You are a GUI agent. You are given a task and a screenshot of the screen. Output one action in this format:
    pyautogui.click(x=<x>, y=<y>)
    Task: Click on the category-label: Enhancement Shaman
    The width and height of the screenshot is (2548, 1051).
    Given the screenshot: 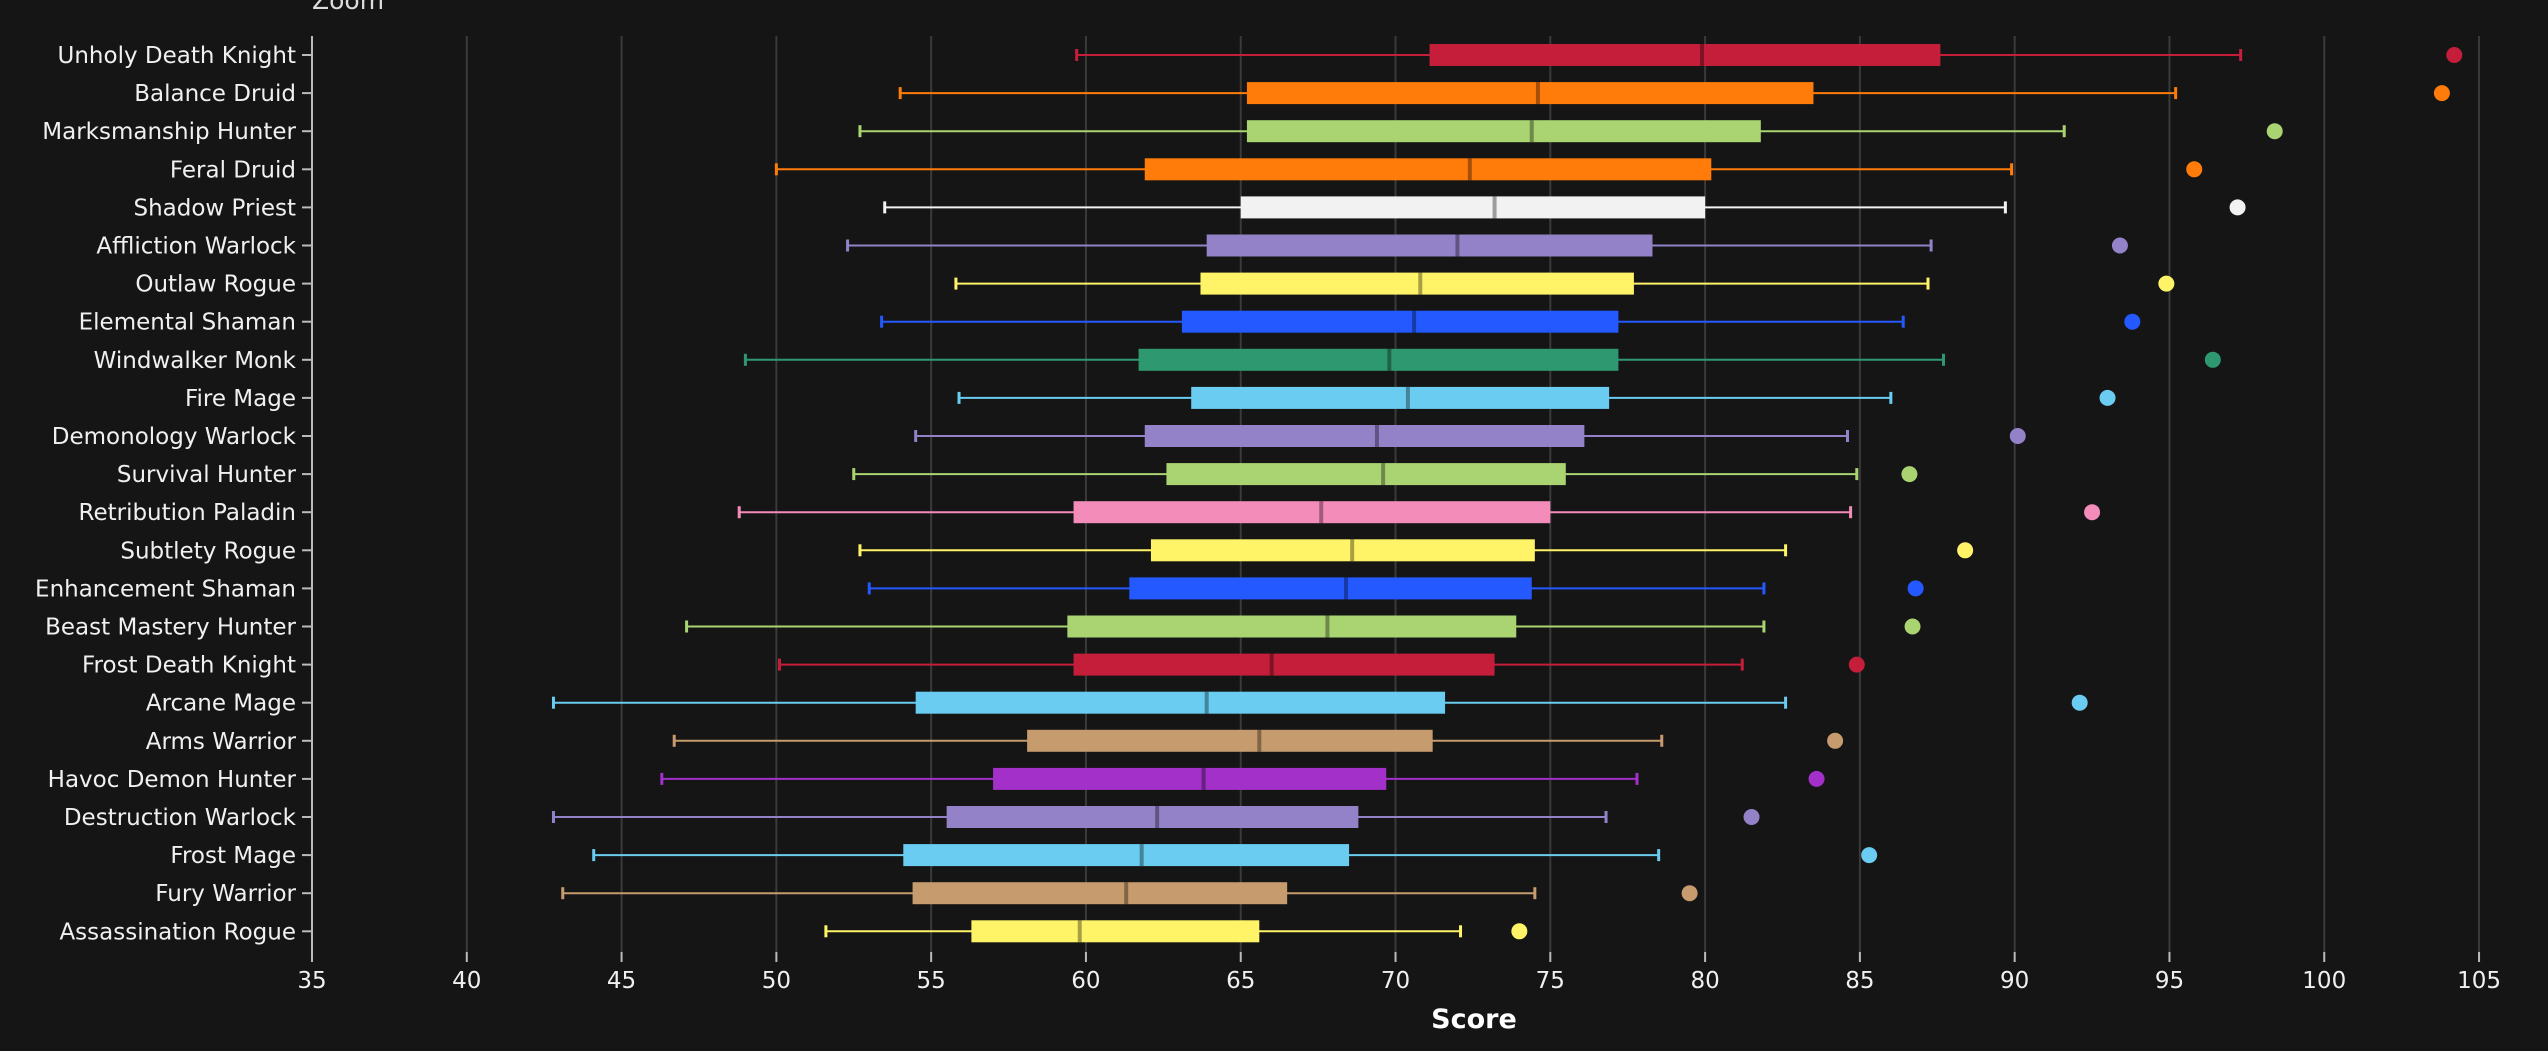 What is the action you would take?
    pyautogui.click(x=165, y=589)
    